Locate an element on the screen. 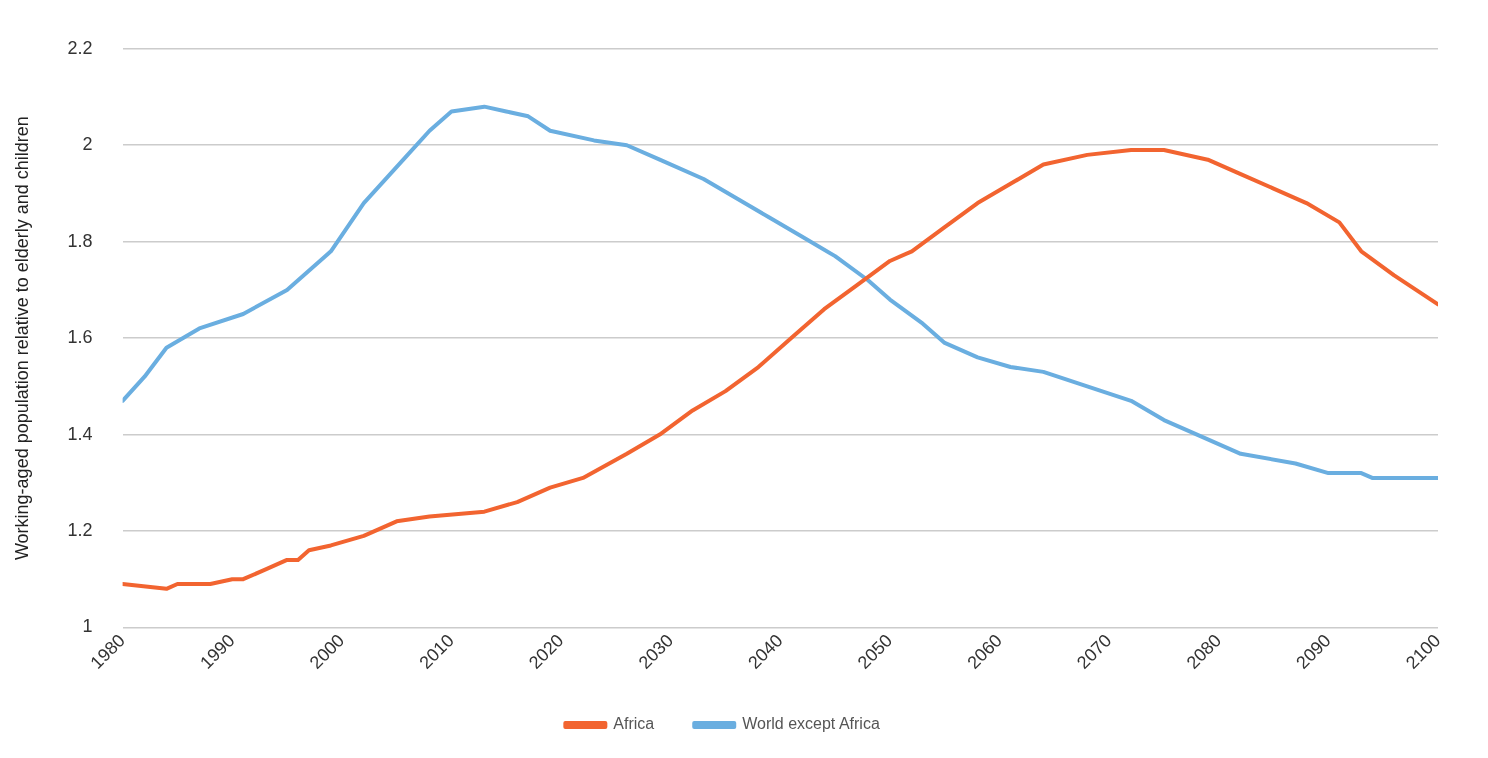  y-tick-label: 1 is located at coordinates (87, 626).